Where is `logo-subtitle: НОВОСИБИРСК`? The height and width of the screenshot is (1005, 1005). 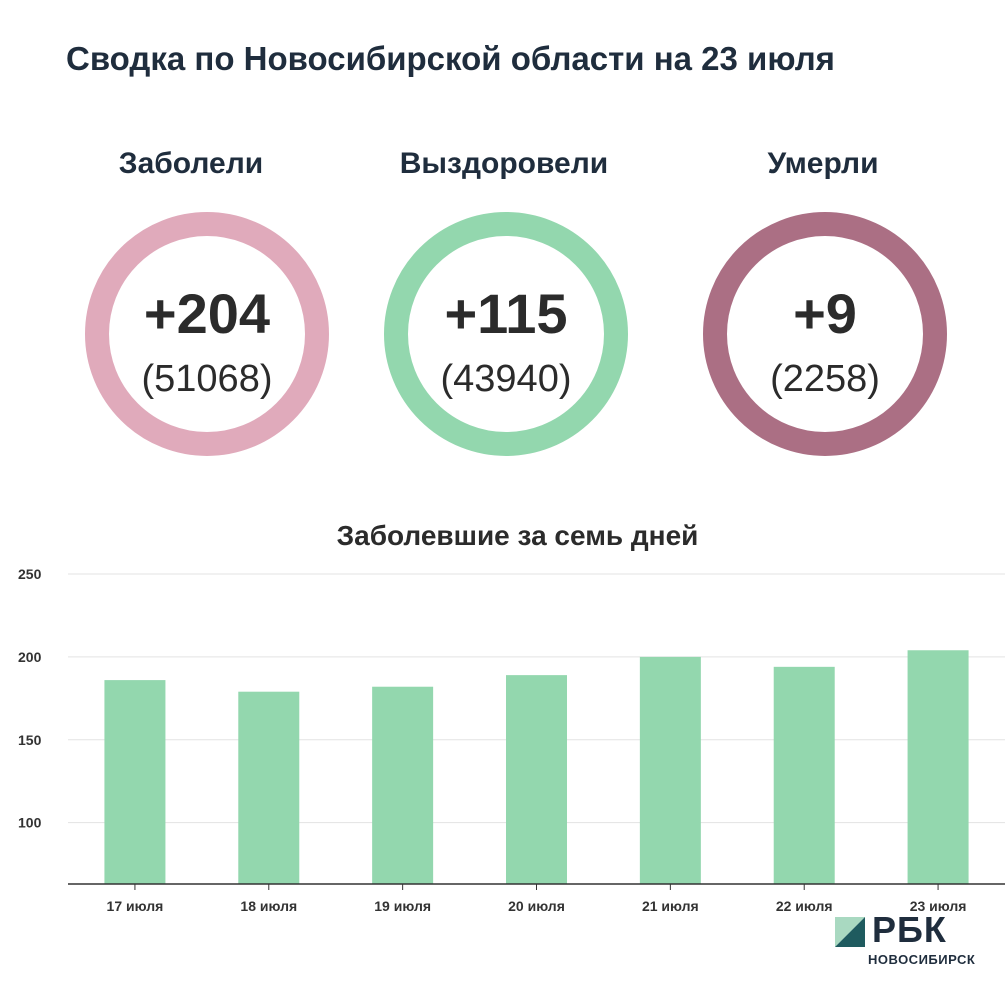 logo-subtitle: НОВОСИБИРСК is located at coordinates (922, 959).